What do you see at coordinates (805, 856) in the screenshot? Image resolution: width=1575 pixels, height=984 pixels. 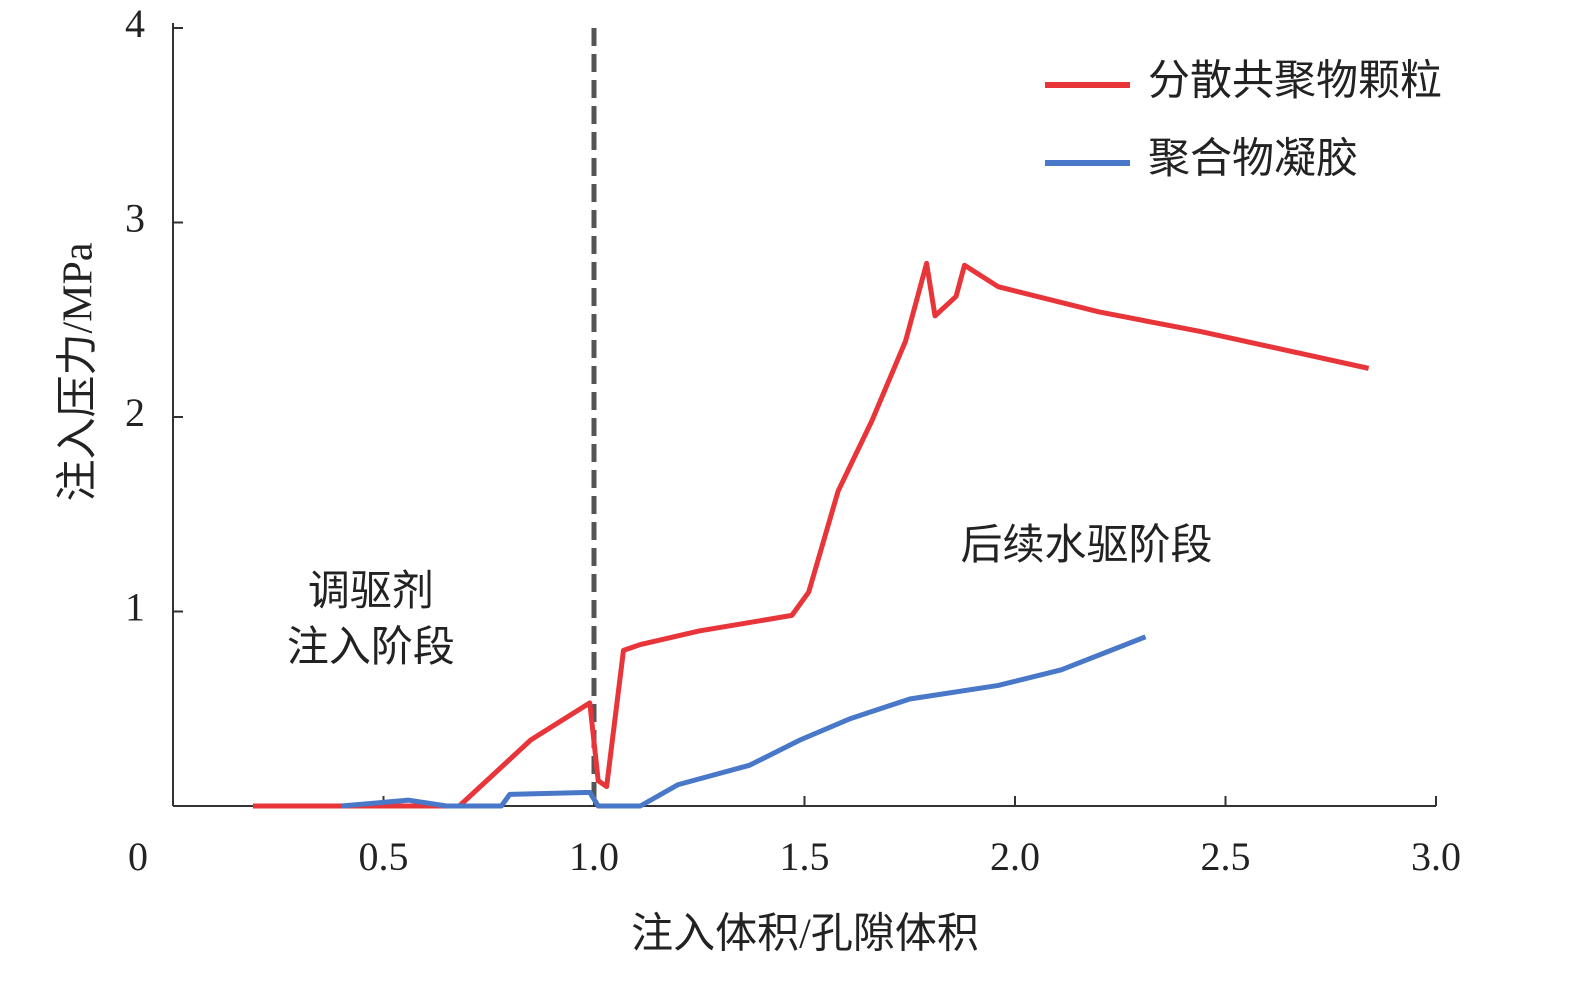 I see `x-tick-label: 1.5` at bounding box center [805, 856].